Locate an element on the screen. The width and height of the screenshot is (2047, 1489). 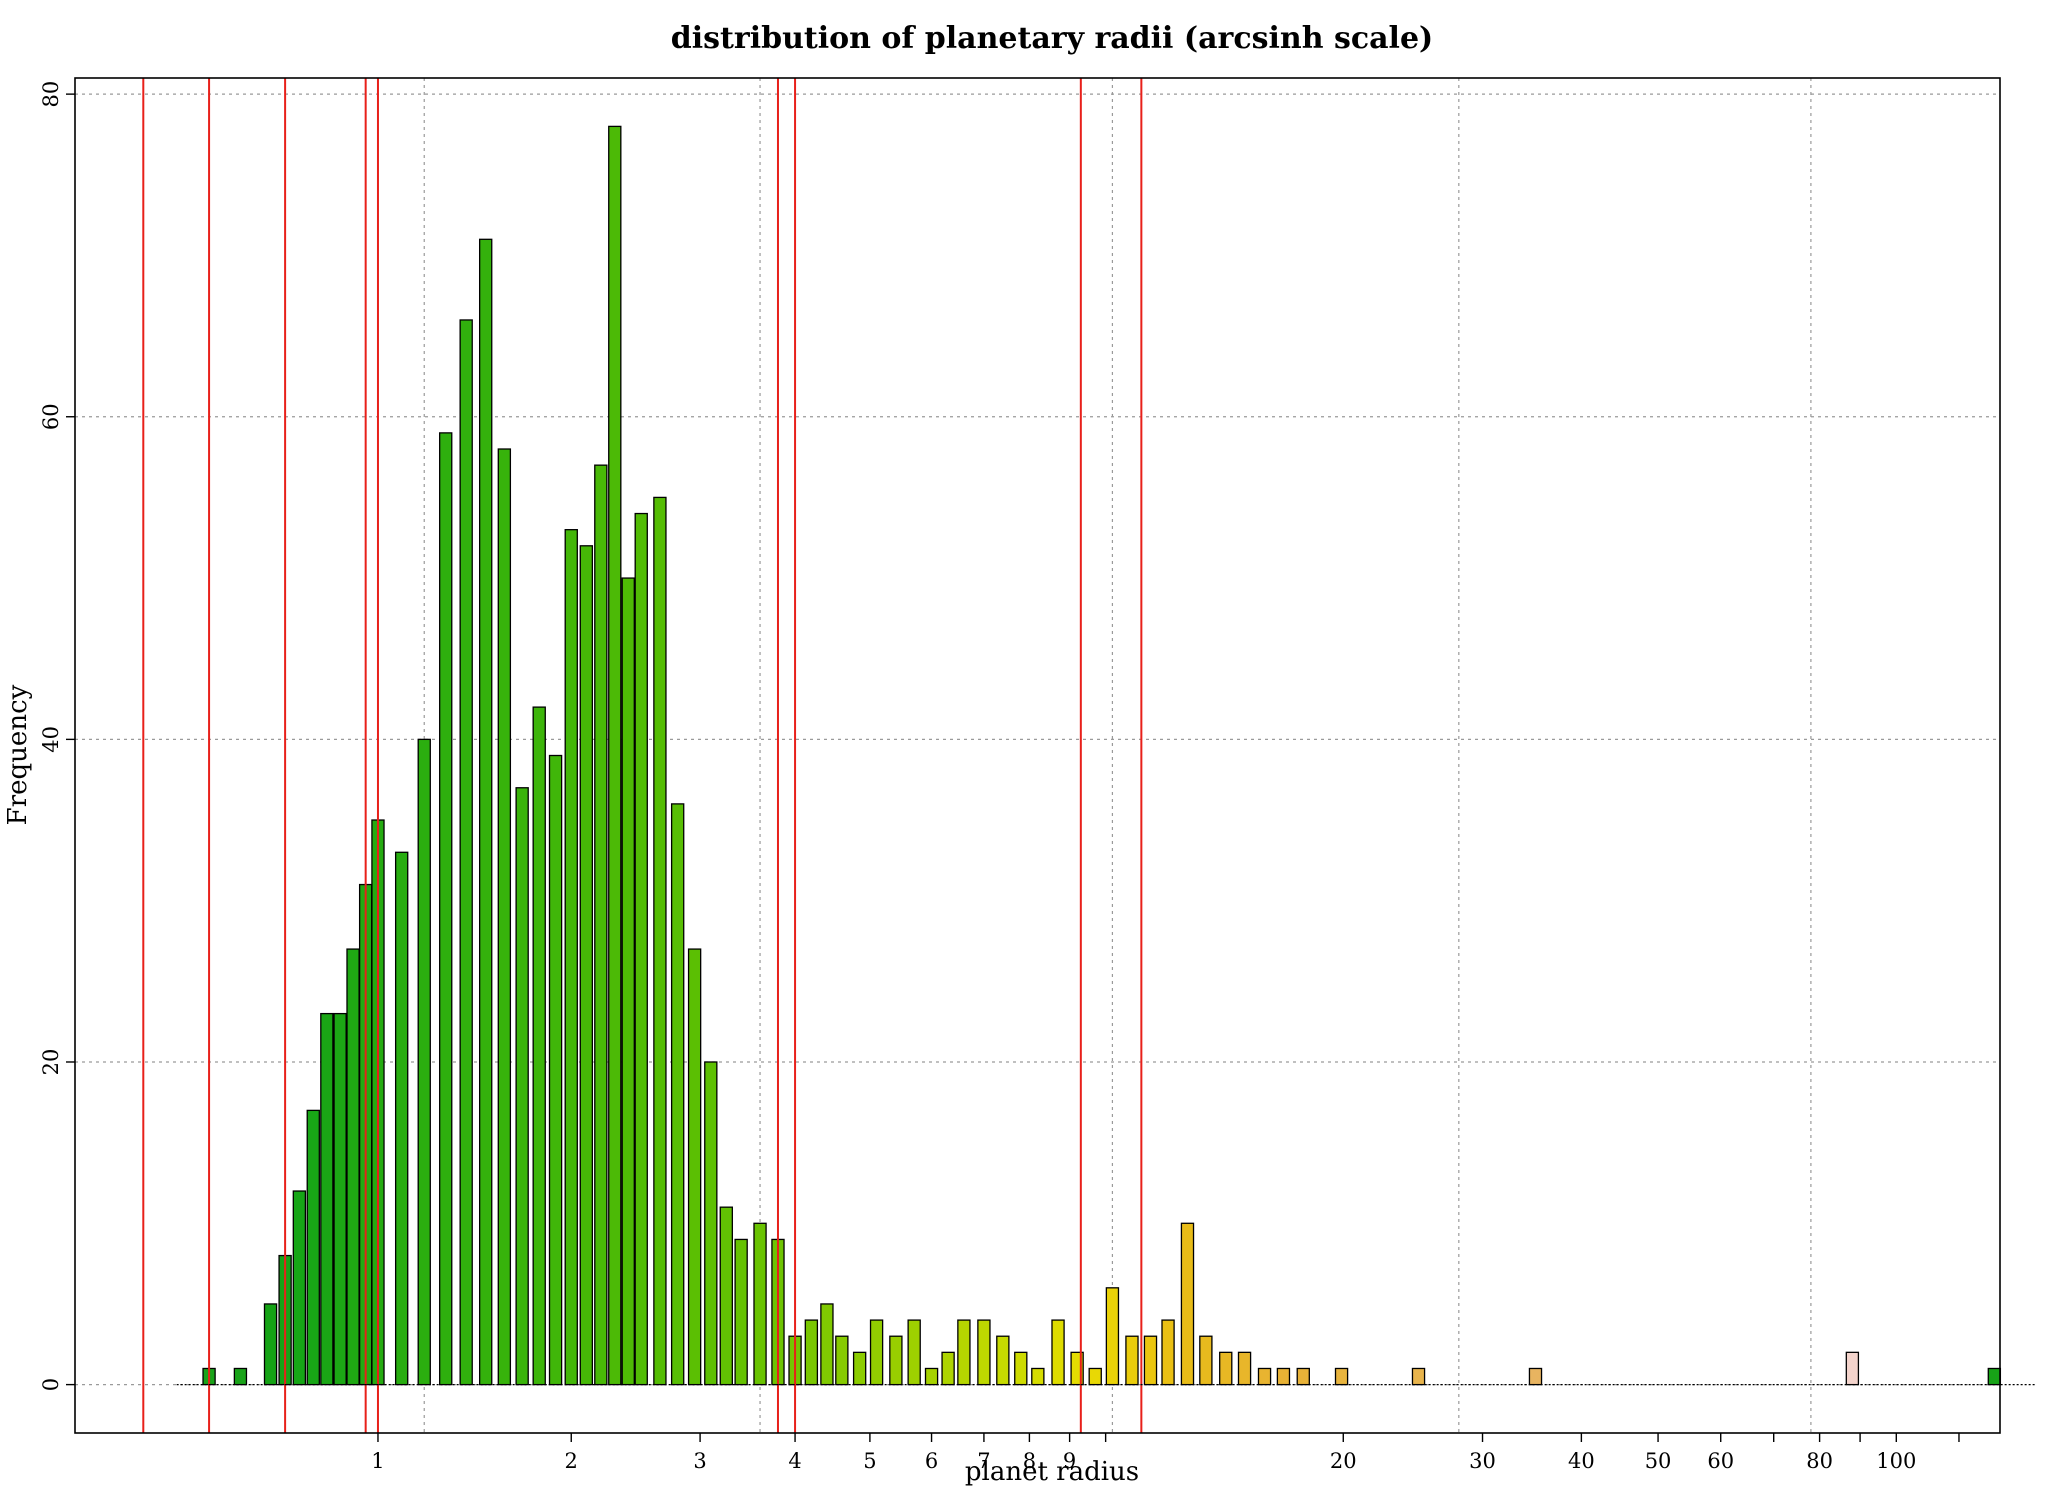
x-tick-label: 2 is located at coordinates (571, 1461).